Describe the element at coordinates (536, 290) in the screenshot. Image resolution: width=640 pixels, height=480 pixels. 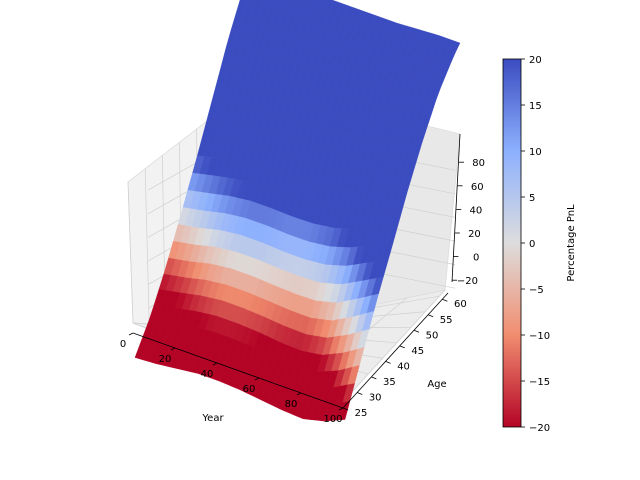
I see `colorbar-tick-label: −5` at that location.